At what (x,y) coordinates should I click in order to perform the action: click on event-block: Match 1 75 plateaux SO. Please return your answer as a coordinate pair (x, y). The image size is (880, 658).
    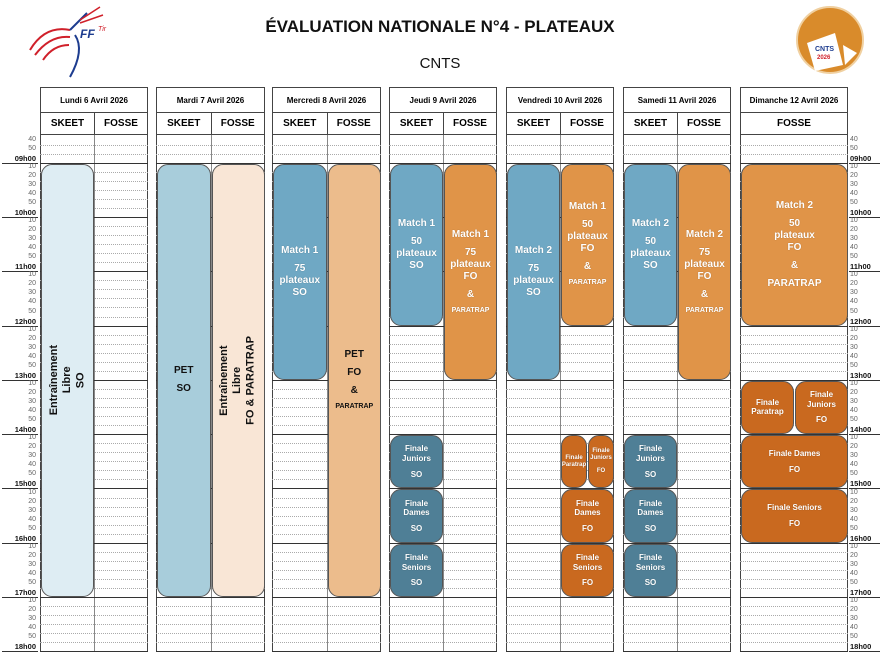
    Looking at the image, I should click on (300, 271).